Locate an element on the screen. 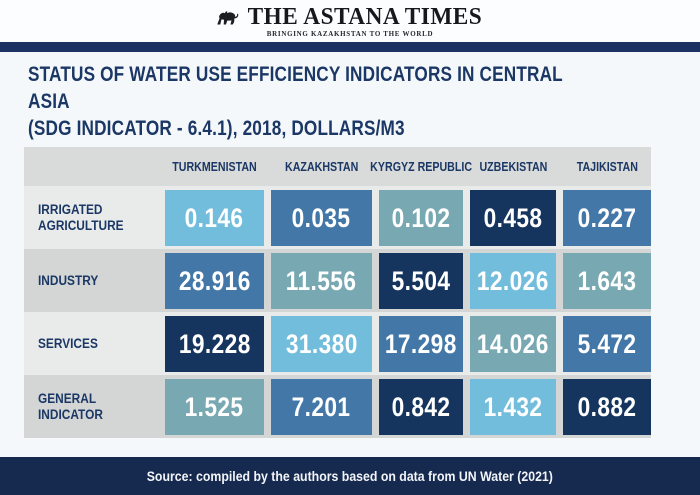 This screenshot has height=495, width=700. value-text: 5.472 is located at coordinates (607, 343).